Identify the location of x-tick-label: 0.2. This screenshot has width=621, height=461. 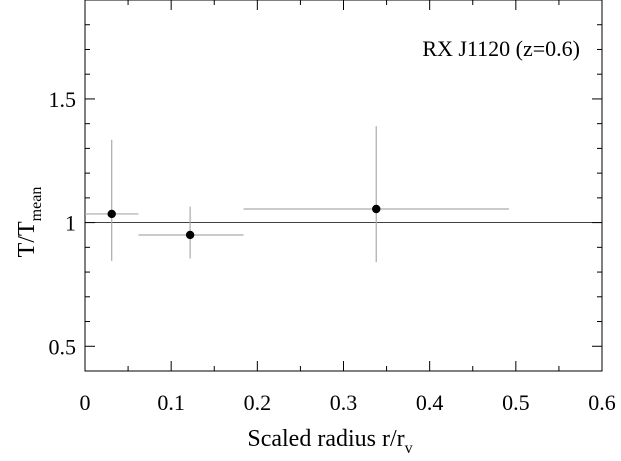
(258, 402).